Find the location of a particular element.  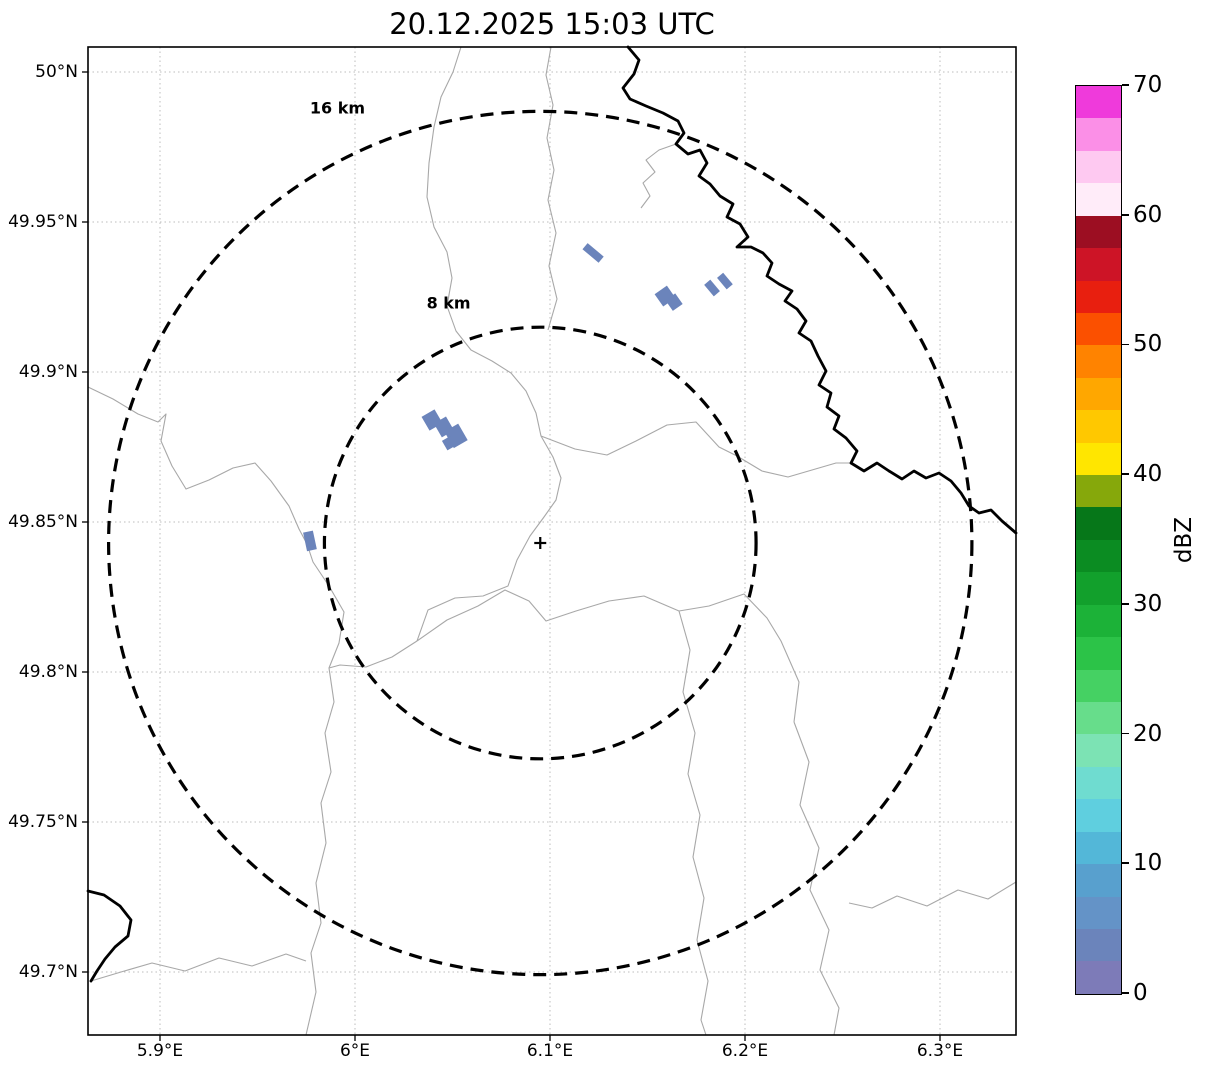

y-tick-label: 49.85°N is located at coordinates (43, 522).